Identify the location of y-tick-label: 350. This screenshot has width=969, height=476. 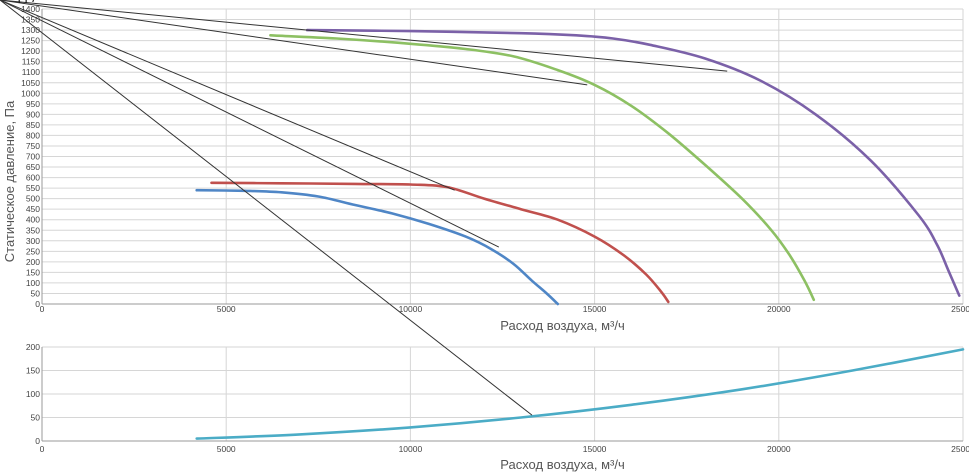
(33, 230).